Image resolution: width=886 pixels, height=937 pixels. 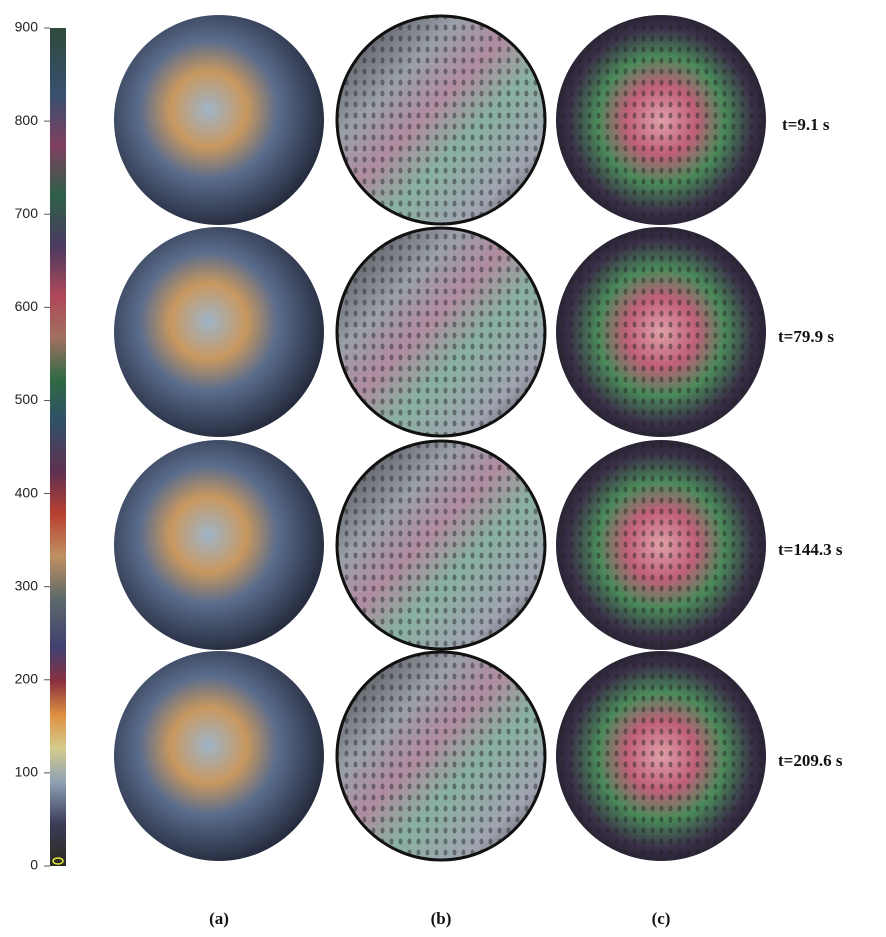 What do you see at coordinates (27, 399) in the screenshot?
I see `colorbar-tick-label: 500` at bounding box center [27, 399].